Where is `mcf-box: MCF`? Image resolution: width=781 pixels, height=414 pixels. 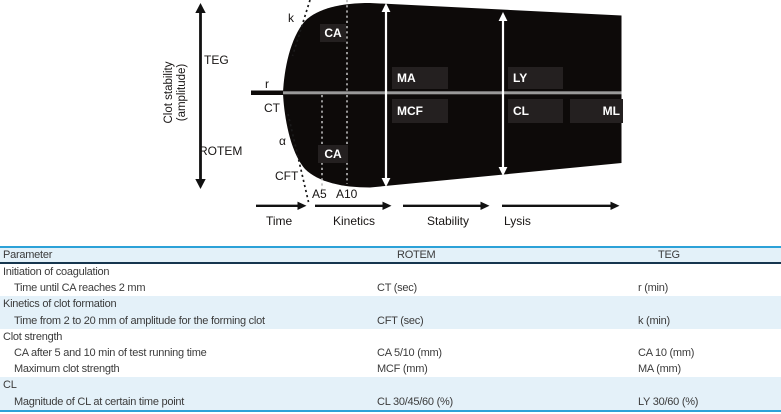 mcf-box: MCF is located at coordinates (420, 111).